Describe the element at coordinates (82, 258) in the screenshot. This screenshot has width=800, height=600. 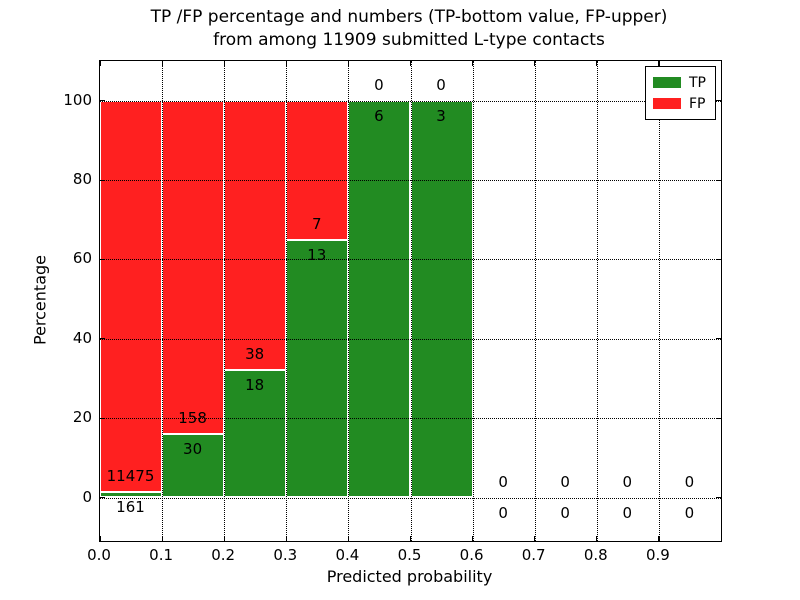
I see `y-tick-label: 60` at that location.